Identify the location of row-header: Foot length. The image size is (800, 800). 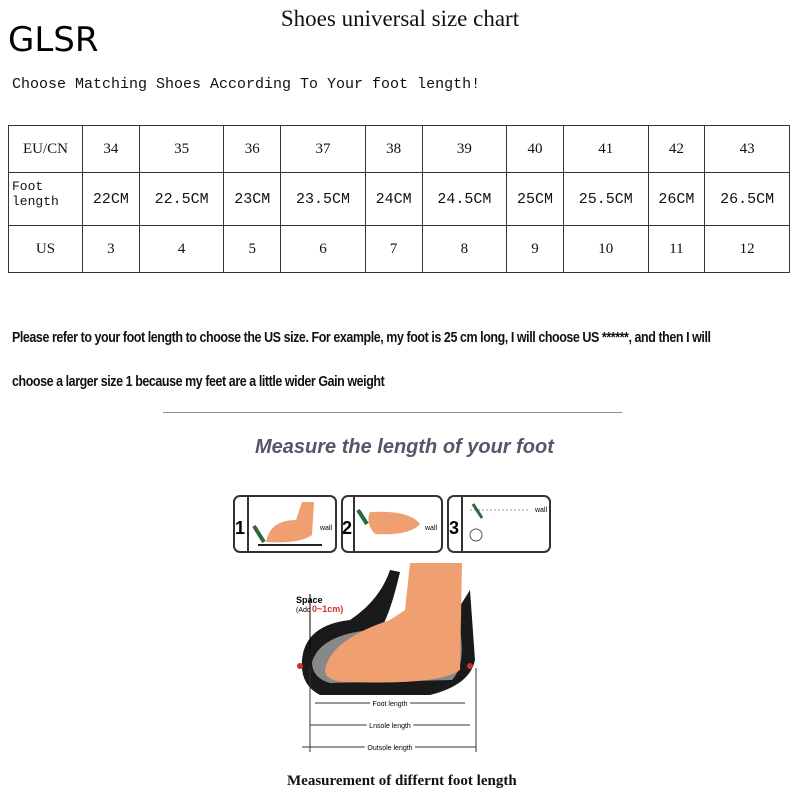
(45, 199).